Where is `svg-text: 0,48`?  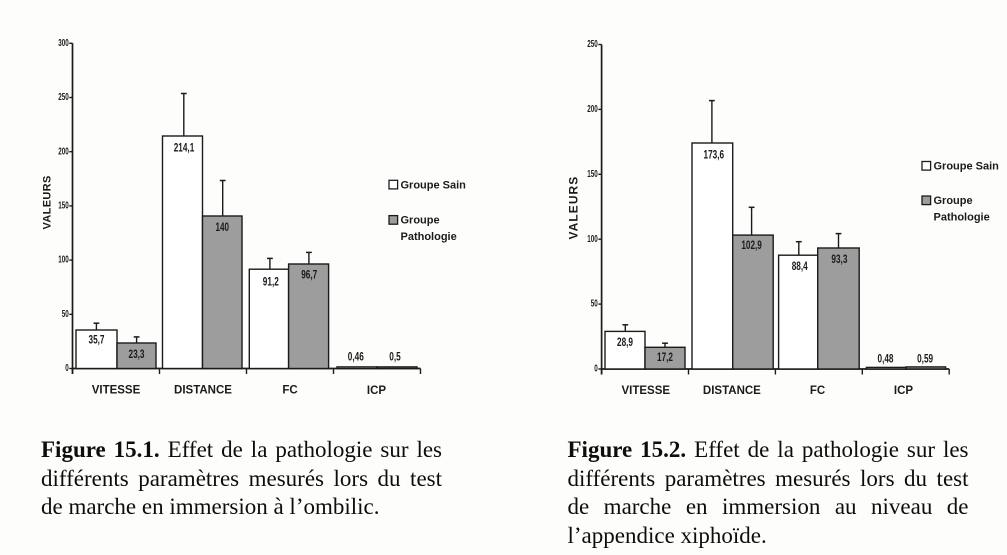
svg-text: 0,48 is located at coordinates (886, 358).